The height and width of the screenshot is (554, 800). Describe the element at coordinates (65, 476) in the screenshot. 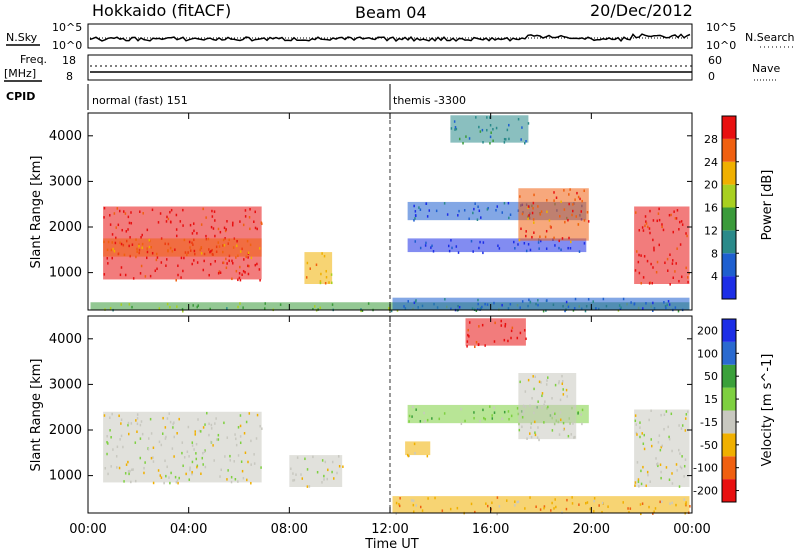

I see `y-tick-label: 1000` at that location.